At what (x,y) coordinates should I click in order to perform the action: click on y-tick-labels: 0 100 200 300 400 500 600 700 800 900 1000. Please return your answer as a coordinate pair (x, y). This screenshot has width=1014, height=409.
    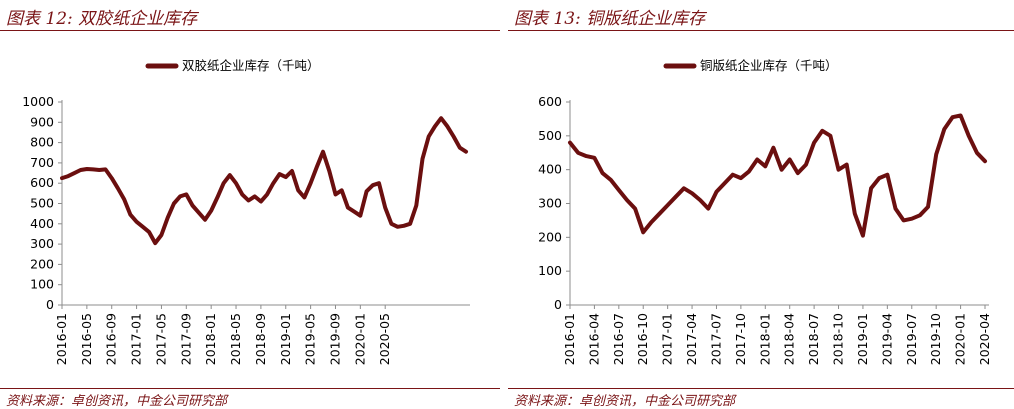
    Looking at the image, I should click on (38, 203).